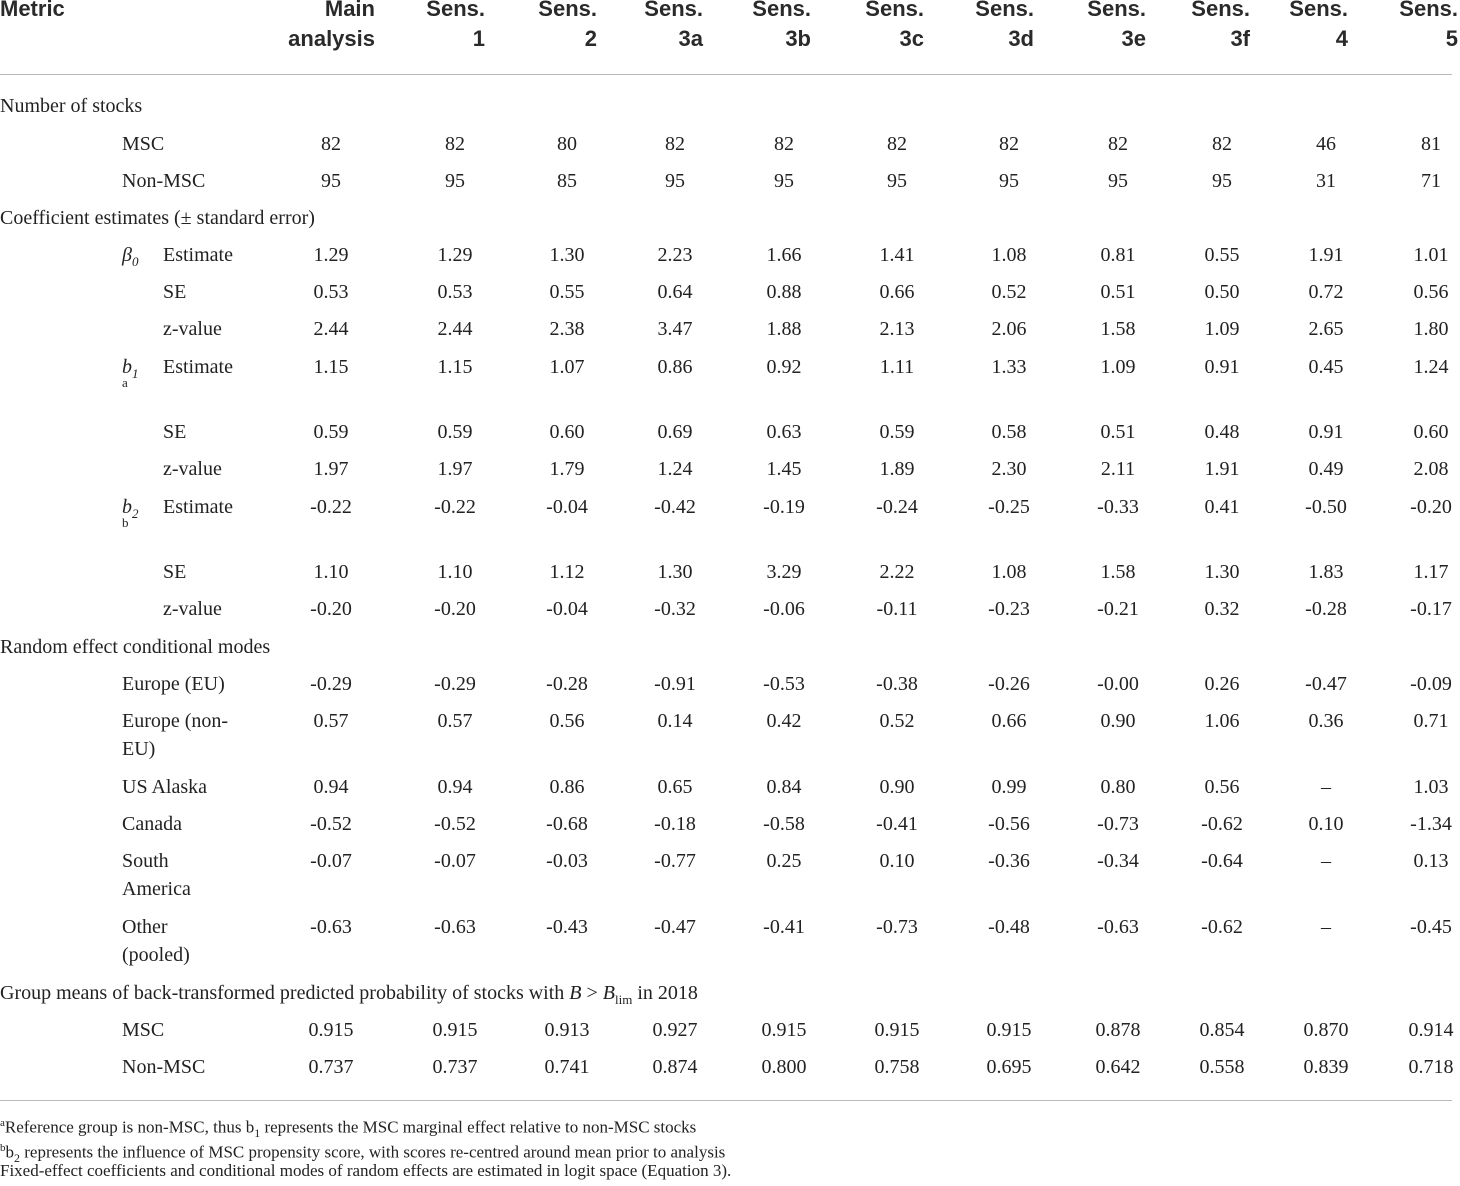 The image size is (1460, 1186). What do you see at coordinates (127, 507) in the screenshot?
I see `coefficient-letter: b` at bounding box center [127, 507].